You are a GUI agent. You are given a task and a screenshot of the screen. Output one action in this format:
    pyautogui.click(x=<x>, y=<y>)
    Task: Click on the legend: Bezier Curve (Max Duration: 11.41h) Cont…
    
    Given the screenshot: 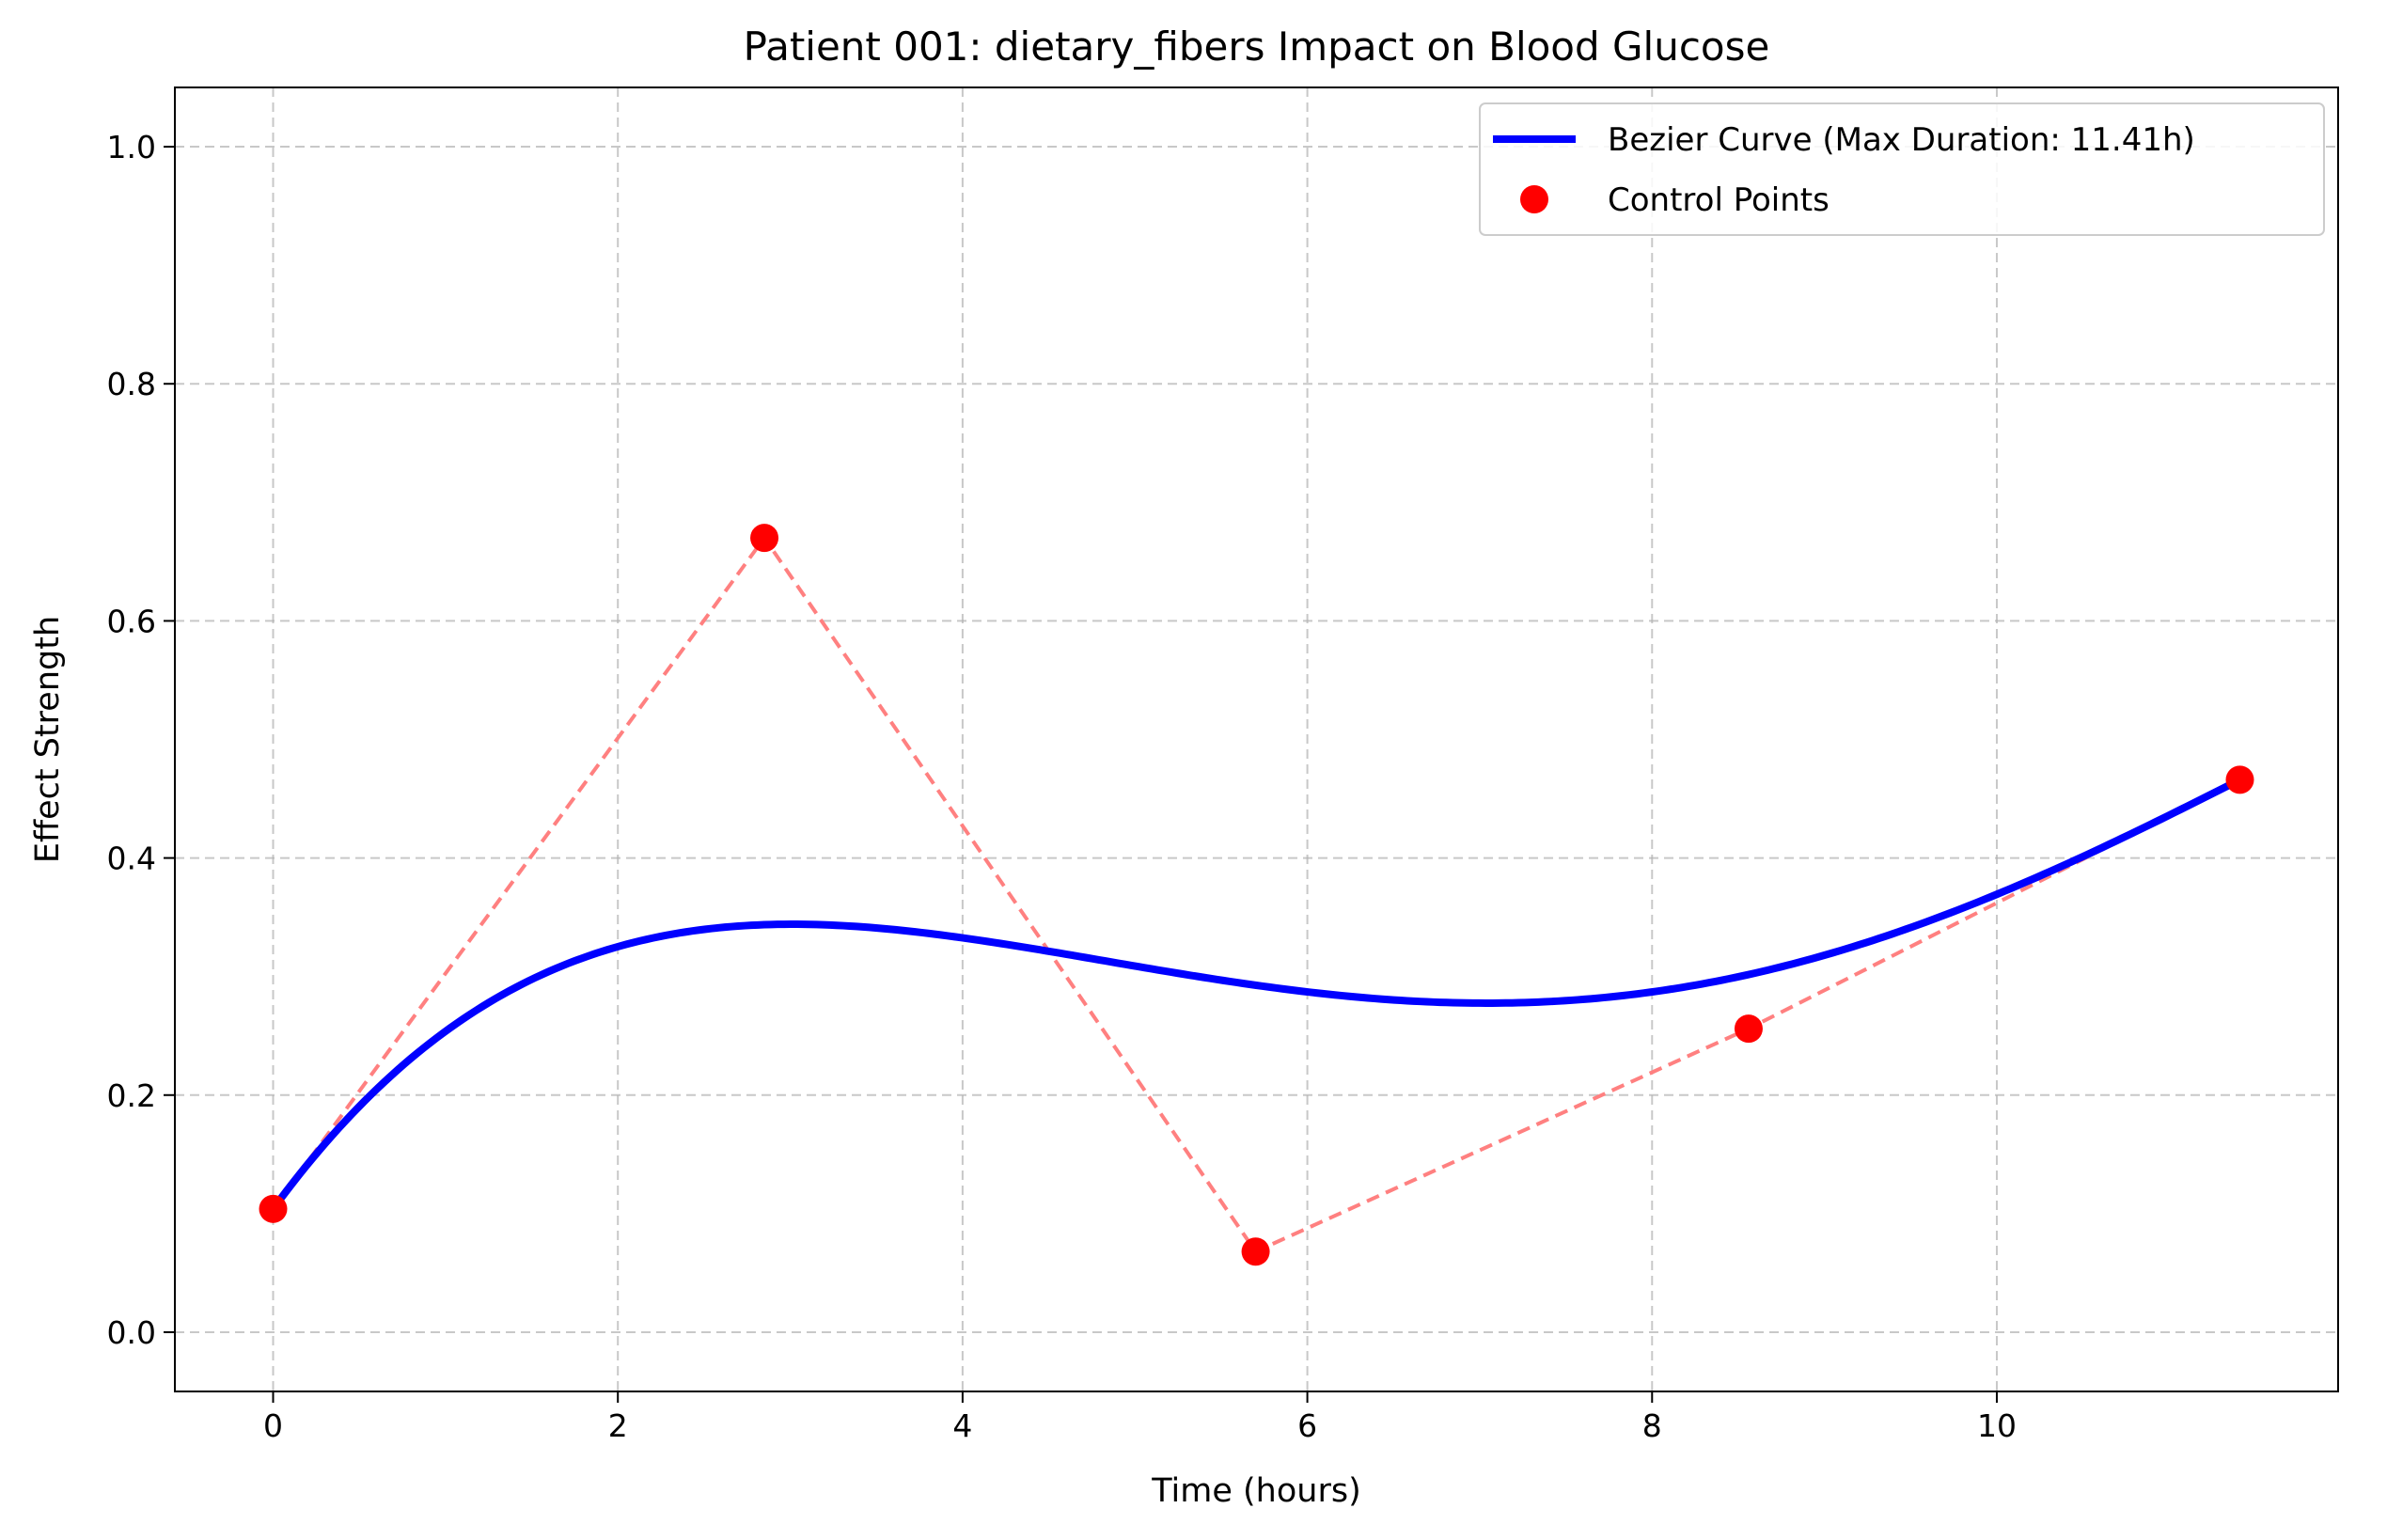 What is the action you would take?
    pyautogui.click(x=1902, y=169)
    